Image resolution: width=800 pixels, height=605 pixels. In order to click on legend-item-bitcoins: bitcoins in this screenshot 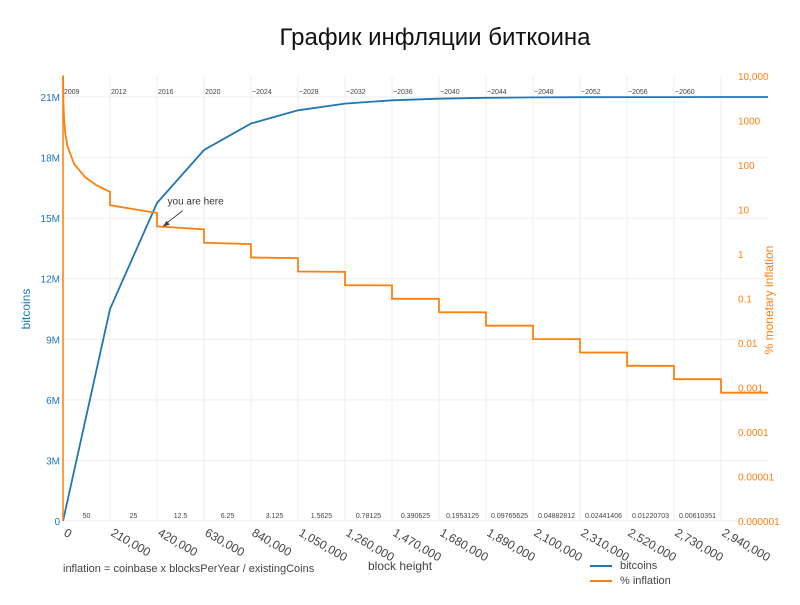, I will do `click(623, 566)`.